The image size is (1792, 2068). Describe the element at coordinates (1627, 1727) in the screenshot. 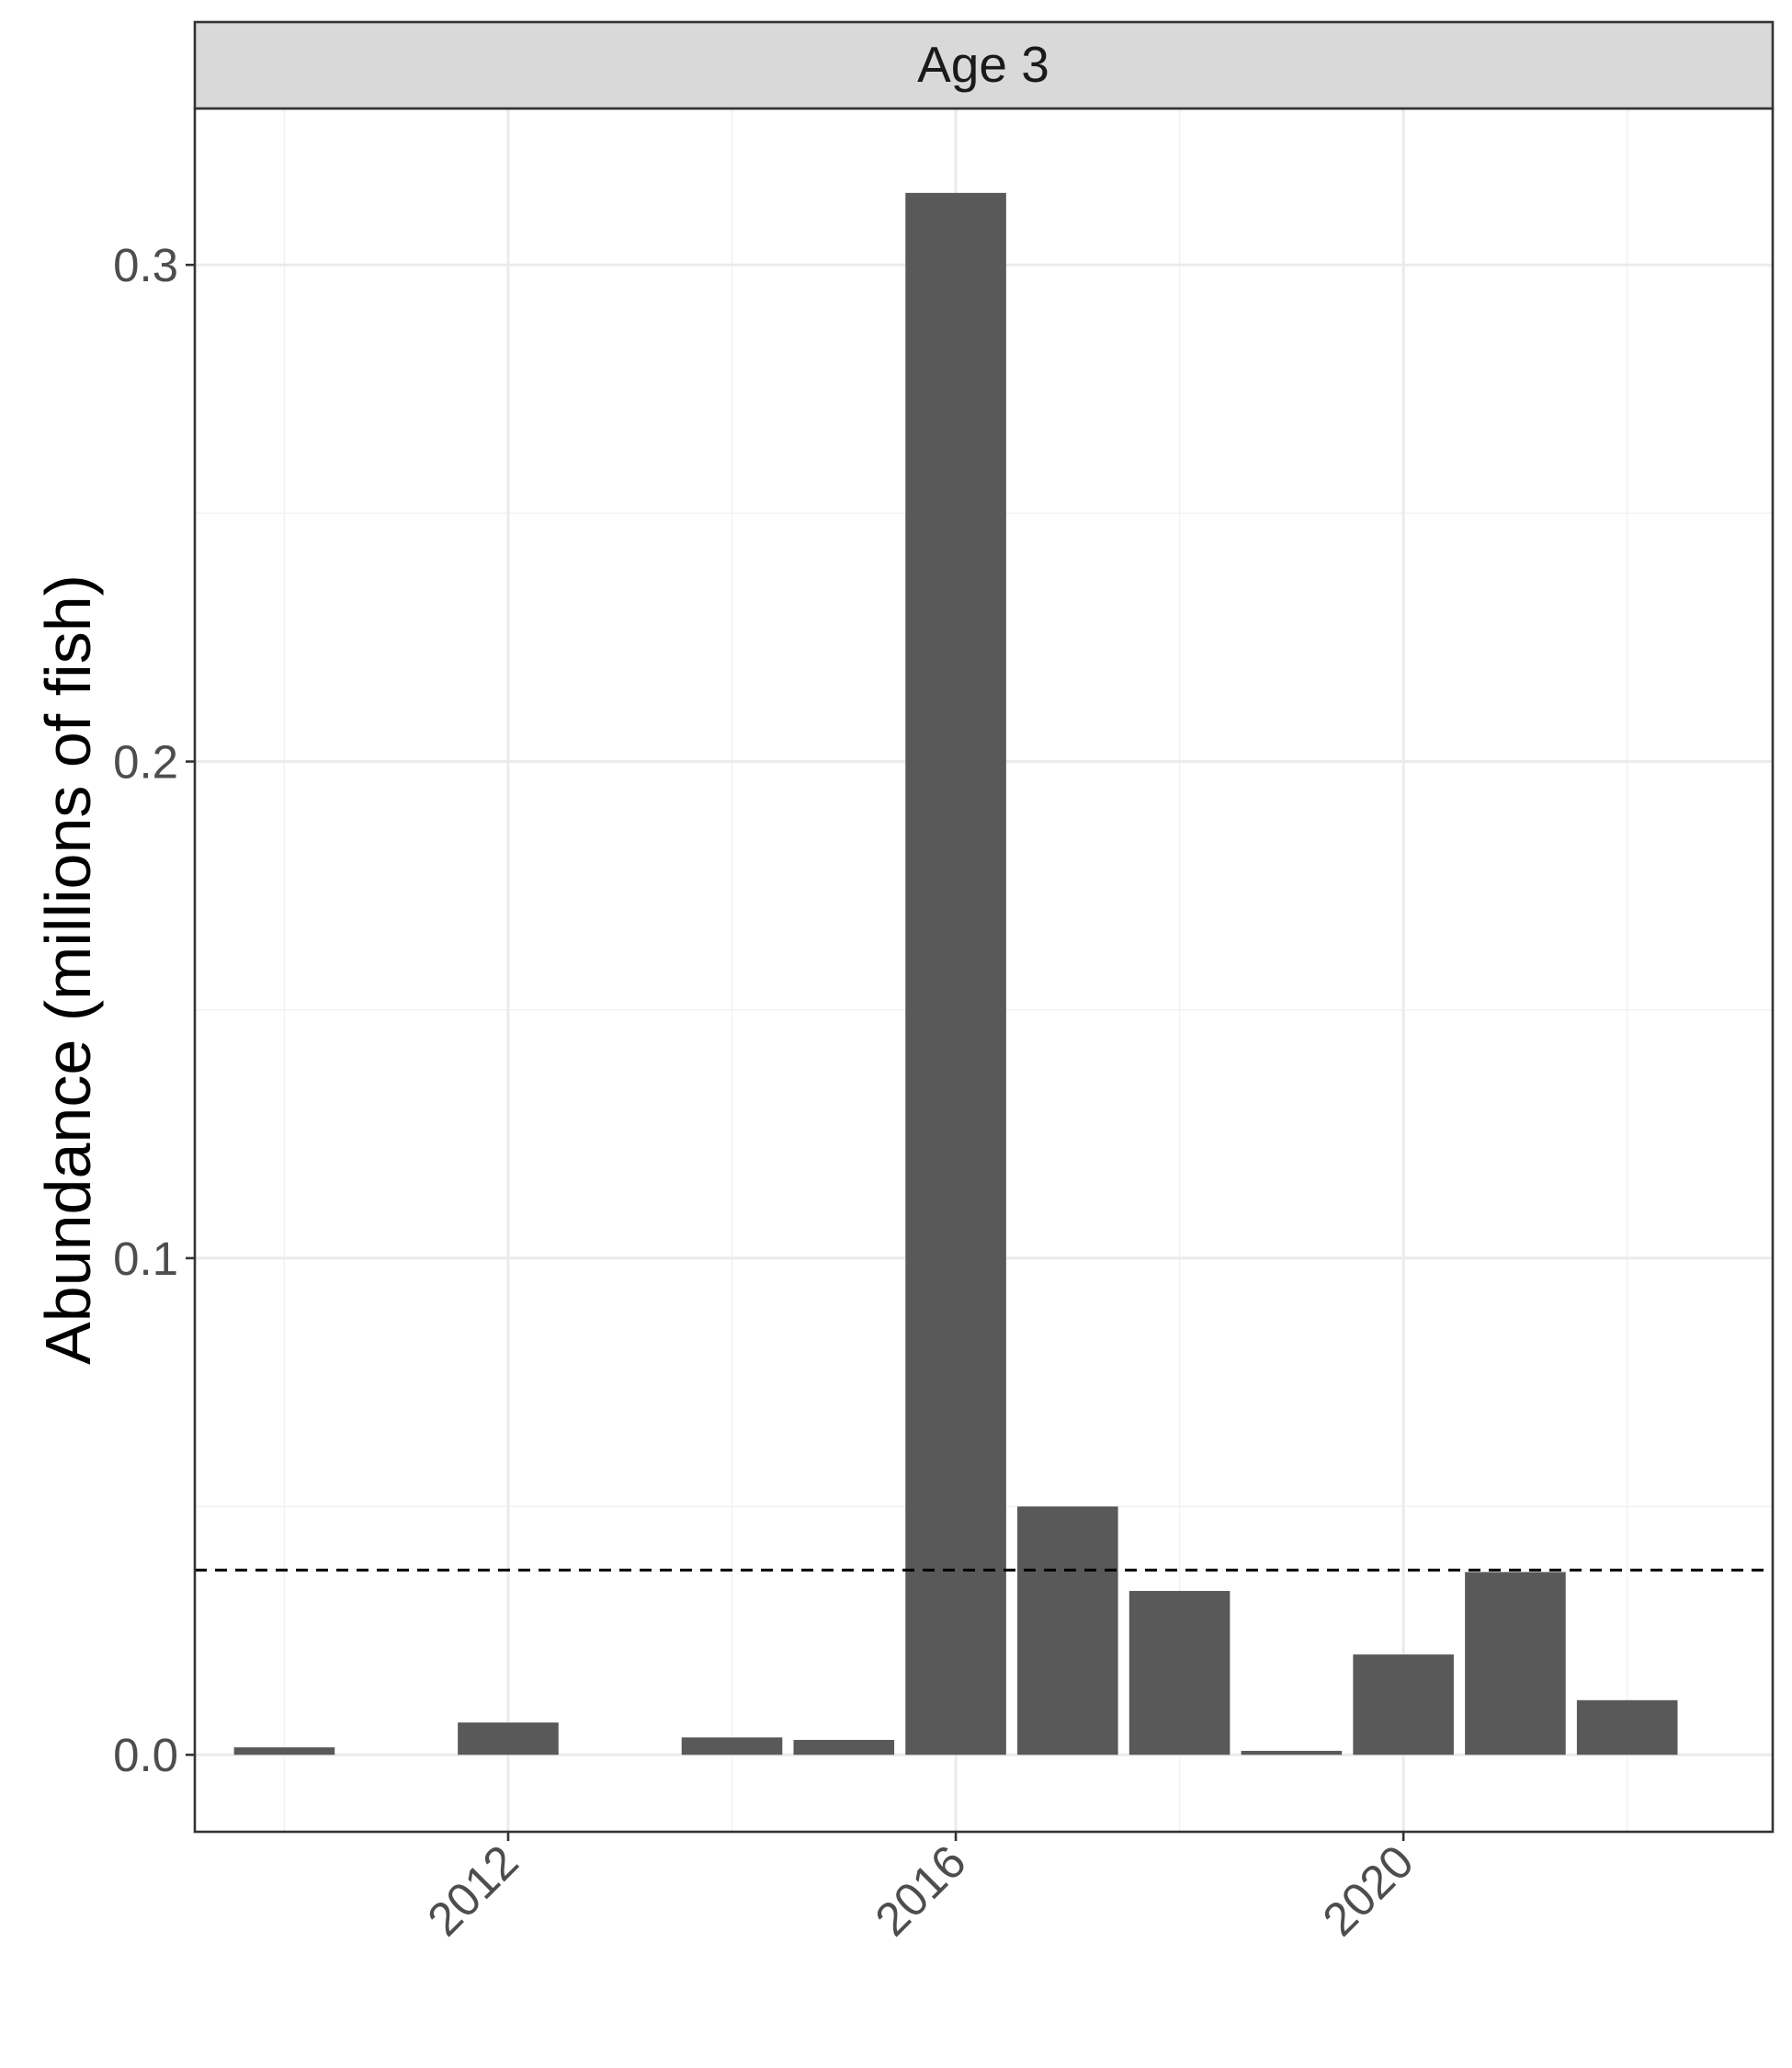

I see `bar-2022` at that location.